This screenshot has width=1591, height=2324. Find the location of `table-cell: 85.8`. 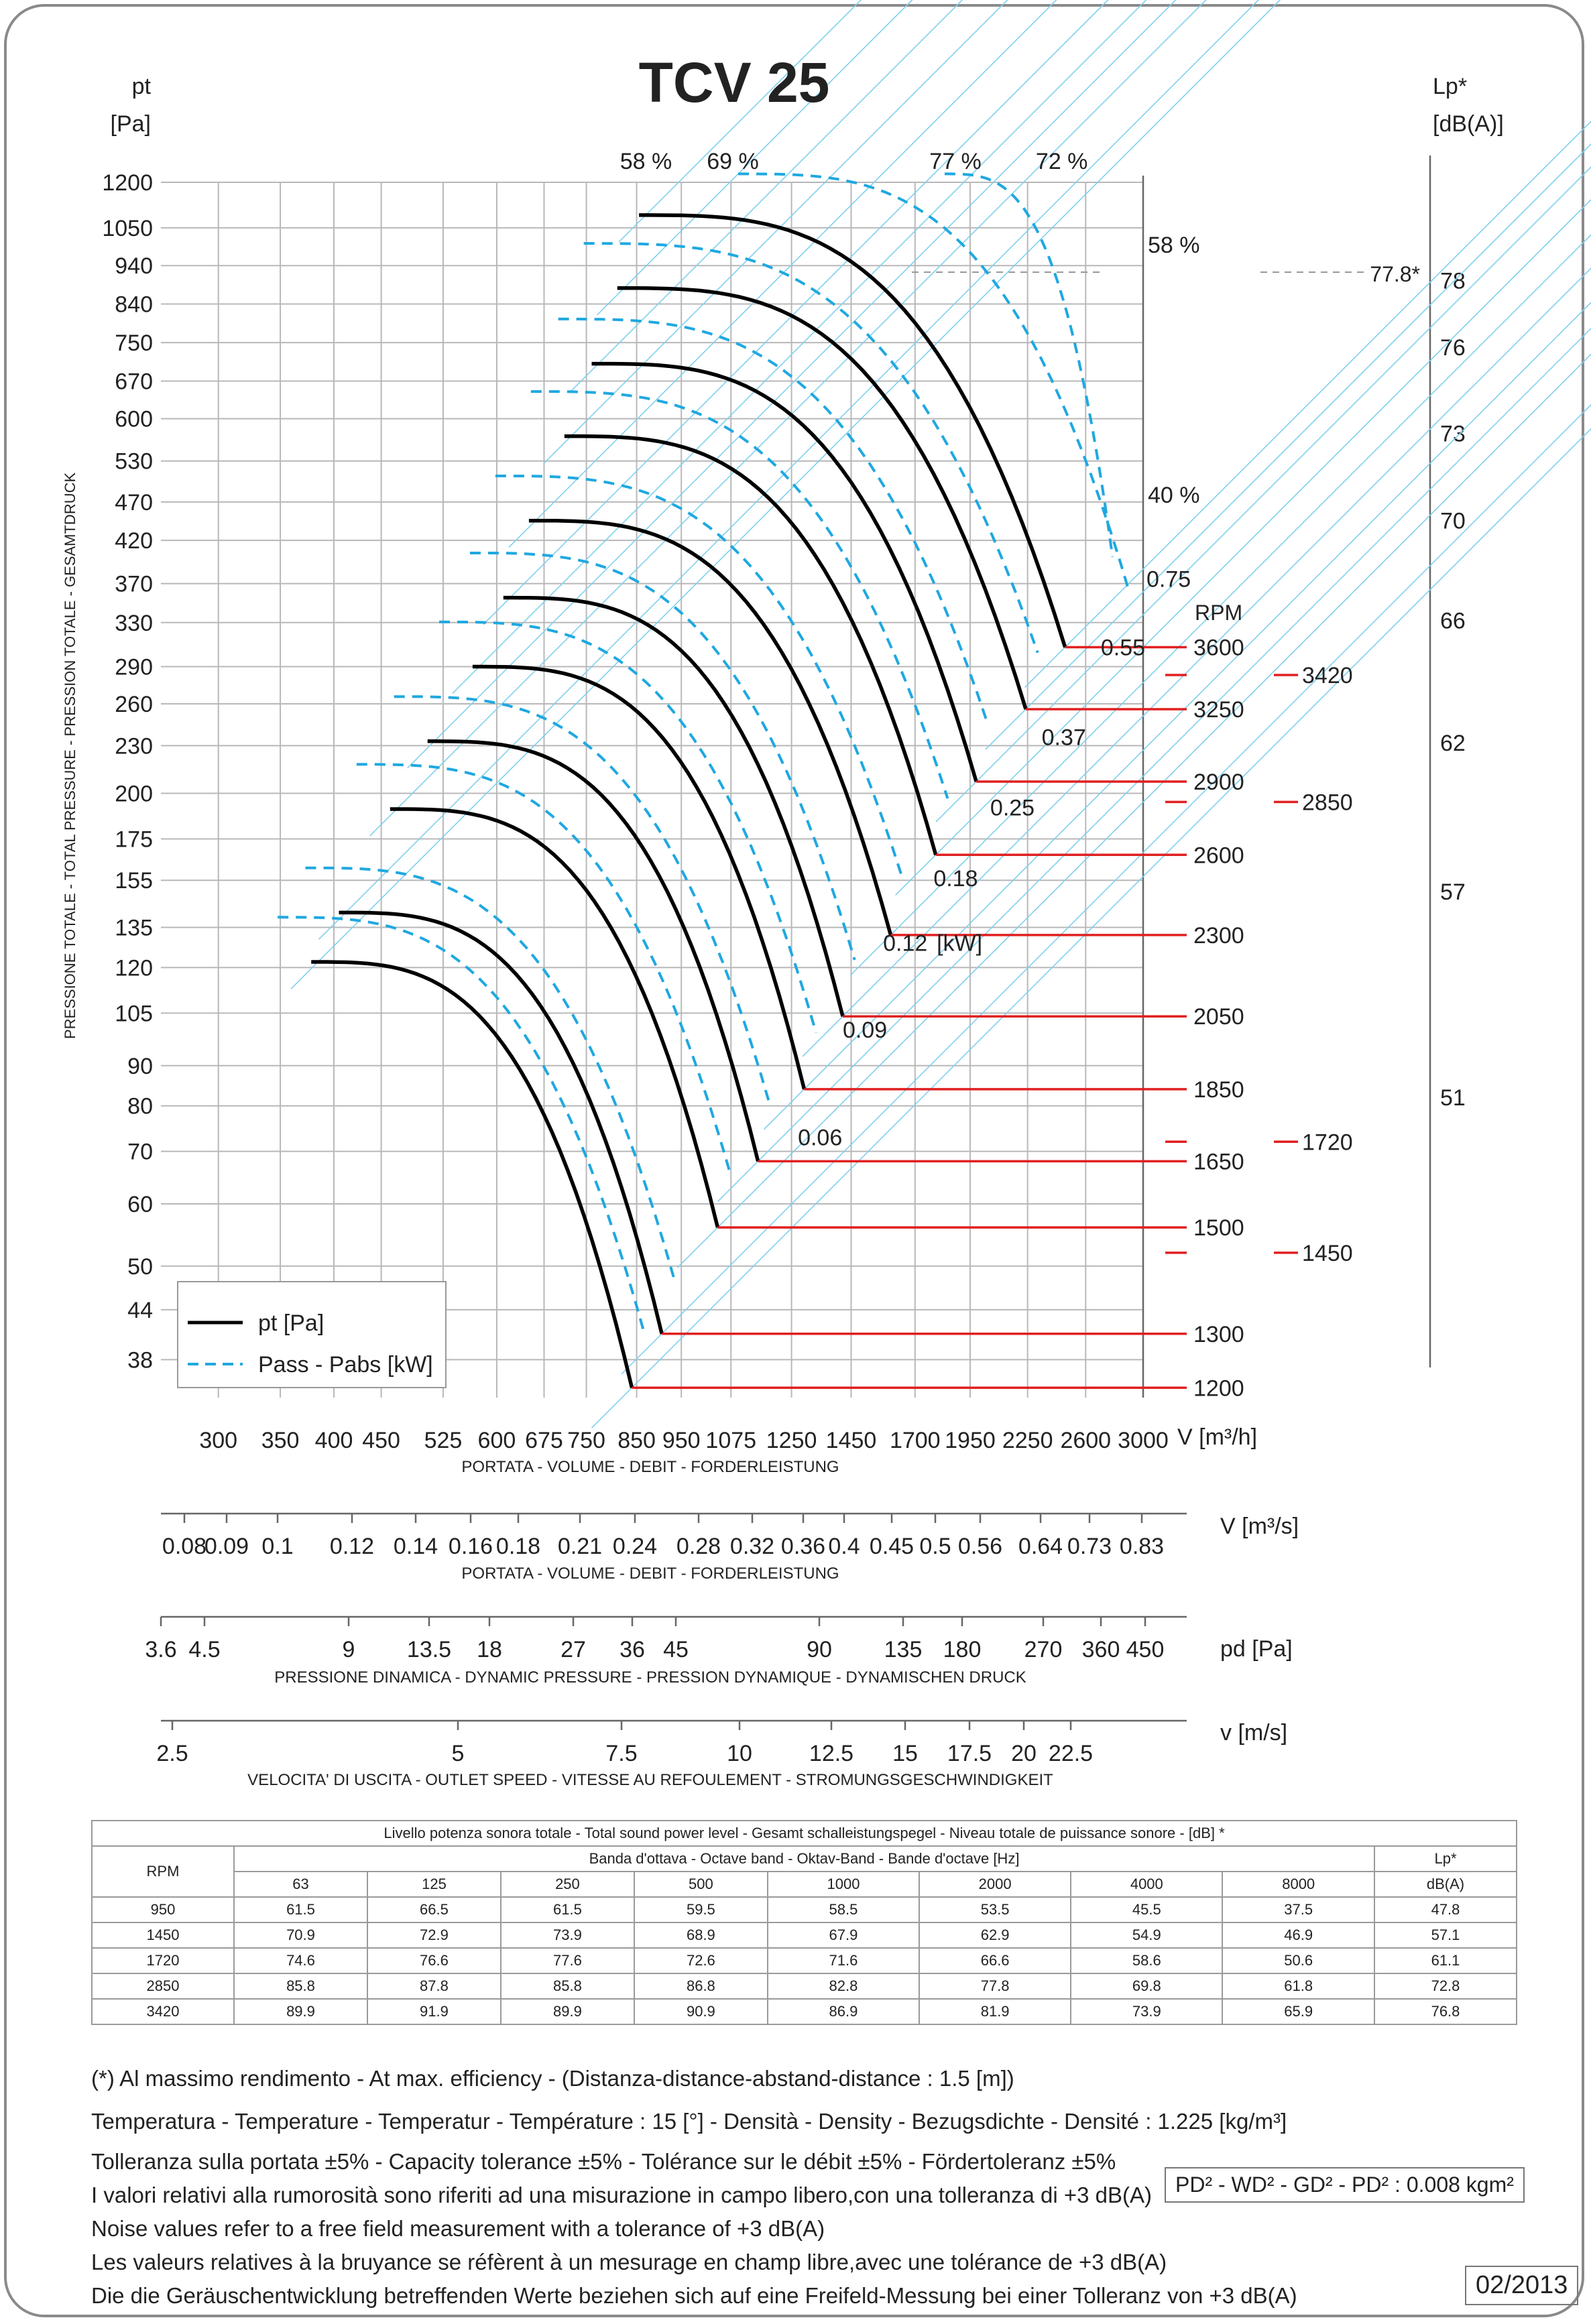

table-cell: 85.8 is located at coordinates (300, 1986).